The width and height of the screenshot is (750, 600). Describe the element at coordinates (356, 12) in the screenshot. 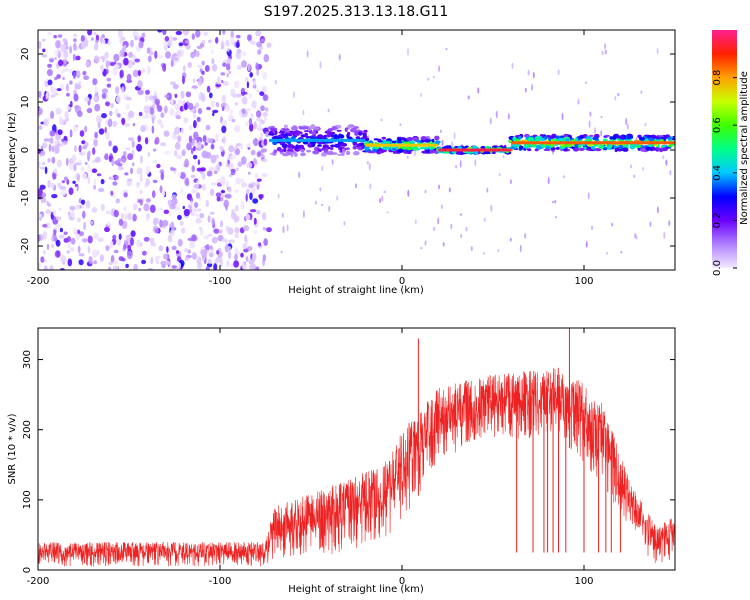

I see `figure-title: S197.2025.313.13.18.G11` at that location.